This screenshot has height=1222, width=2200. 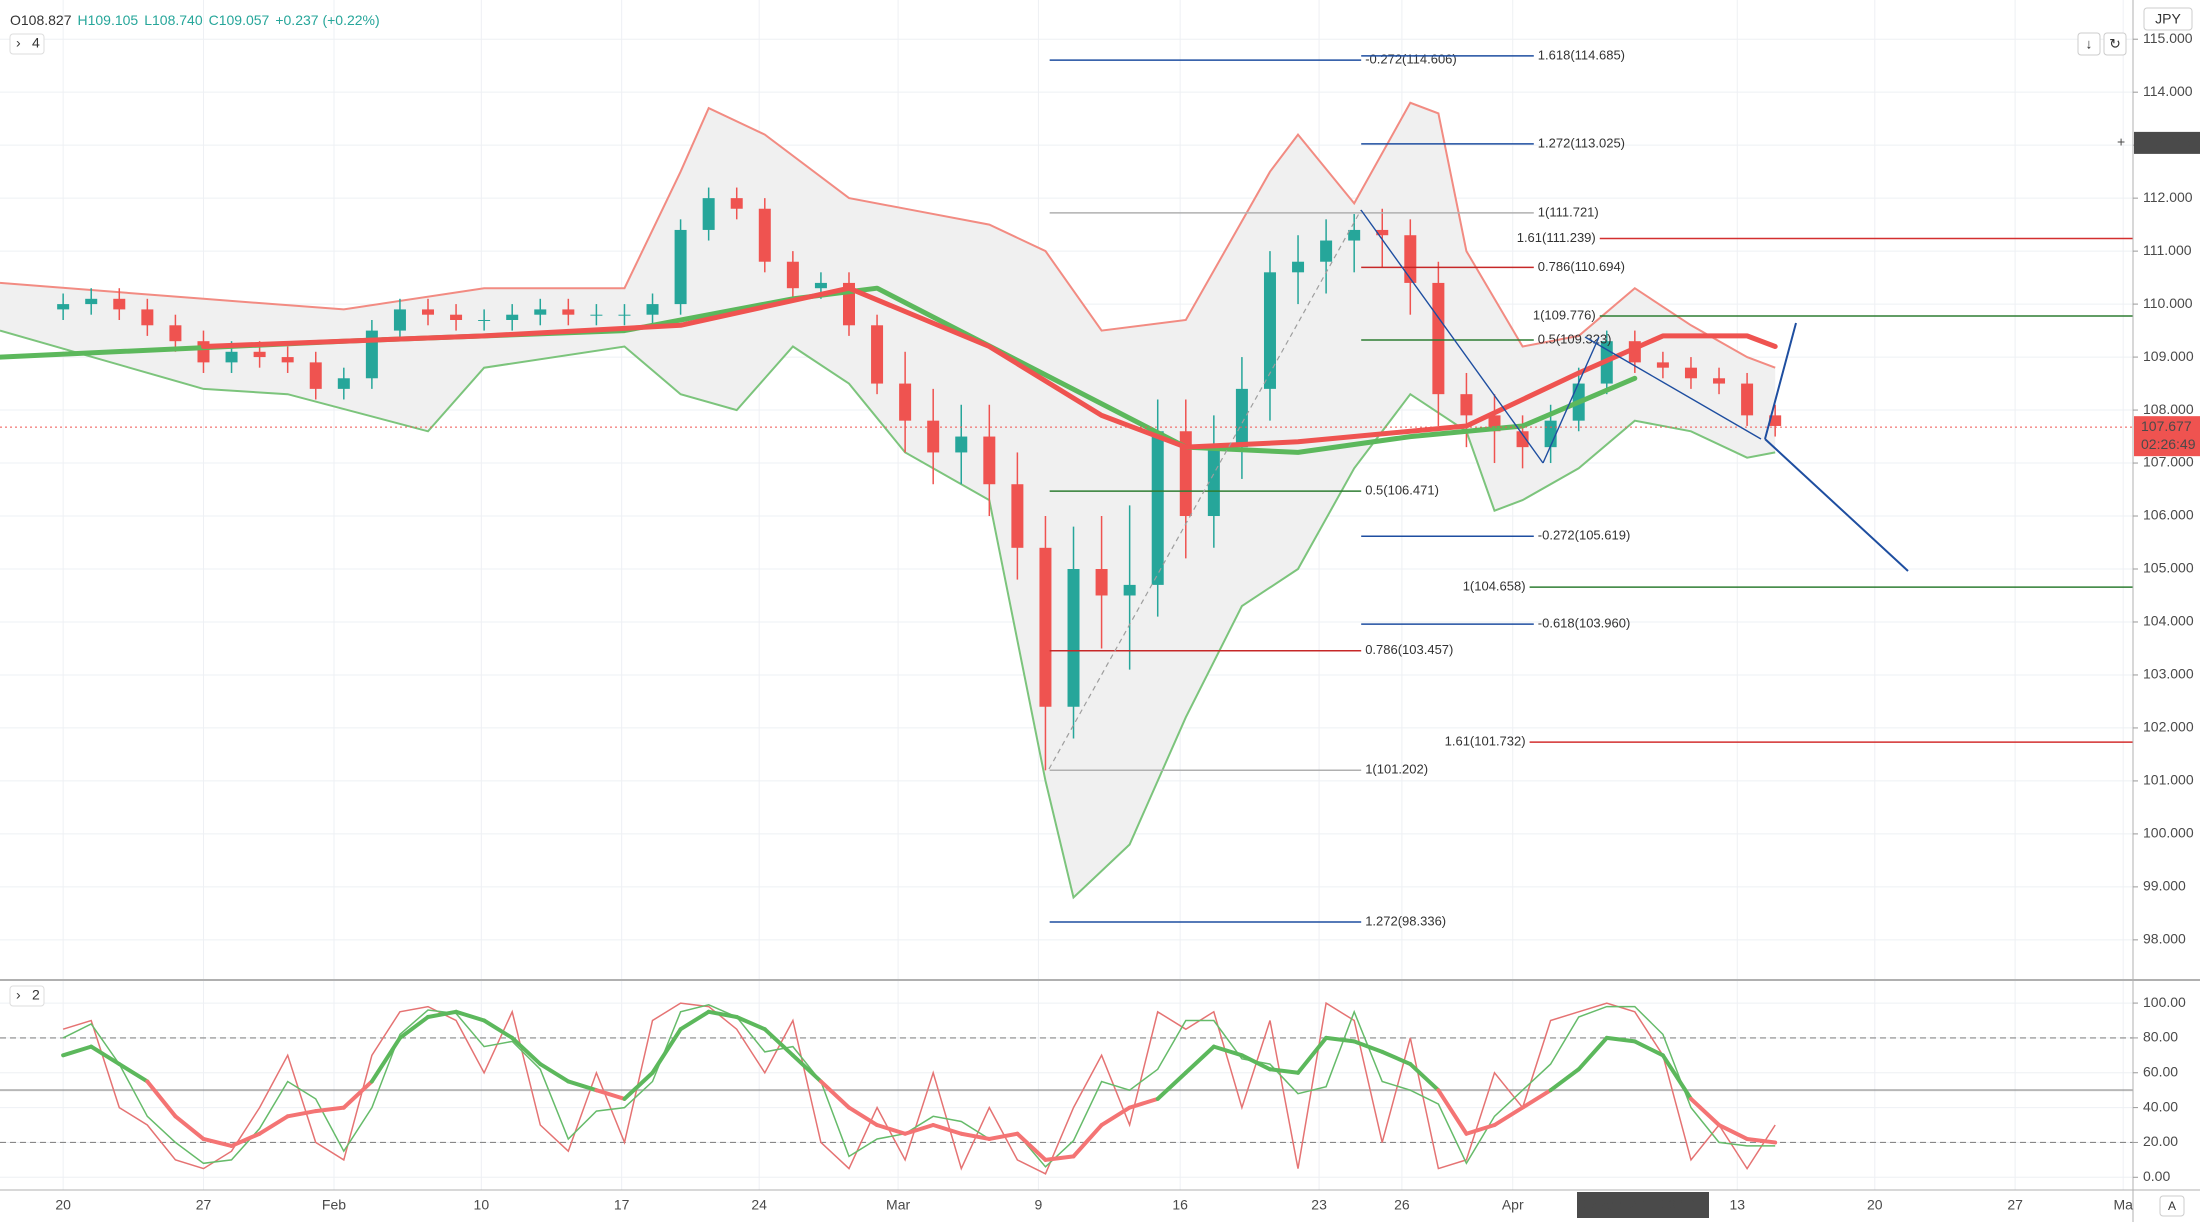 What do you see at coordinates (1836, 505) in the screenshot?
I see `projection-line` at bounding box center [1836, 505].